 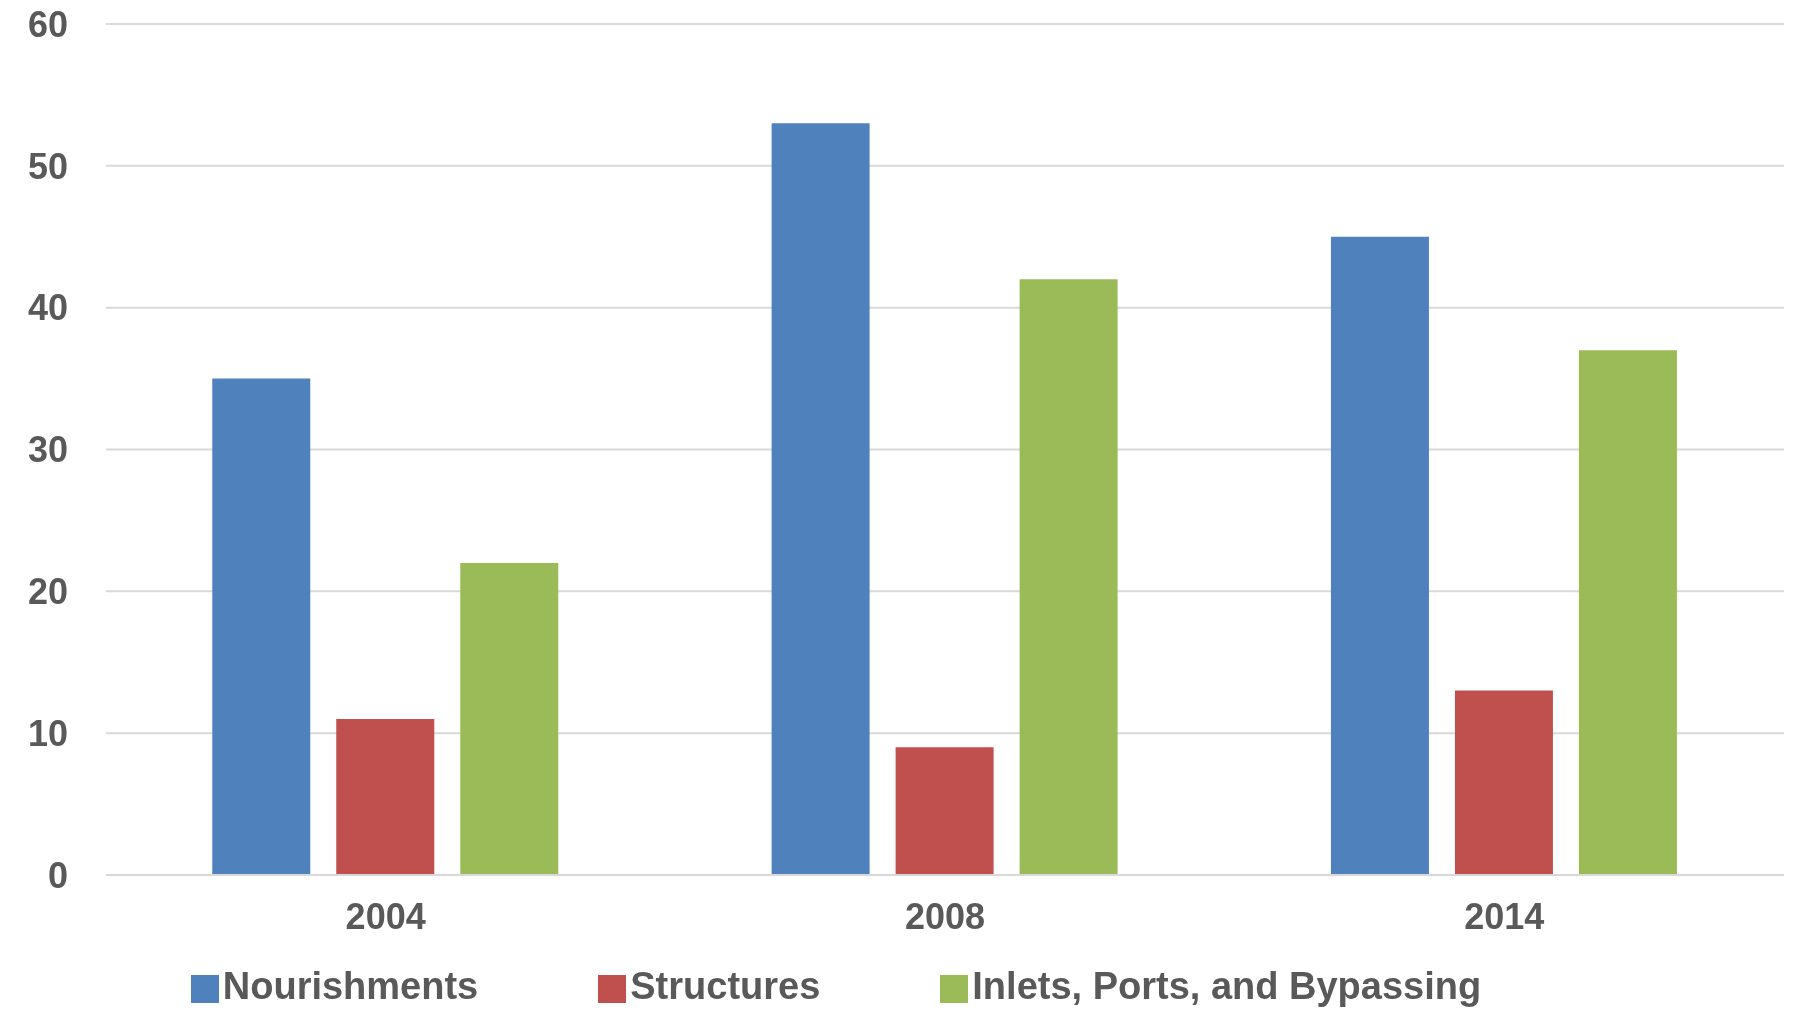 I want to click on y-tick-label: 10, so click(x=47, y=733).